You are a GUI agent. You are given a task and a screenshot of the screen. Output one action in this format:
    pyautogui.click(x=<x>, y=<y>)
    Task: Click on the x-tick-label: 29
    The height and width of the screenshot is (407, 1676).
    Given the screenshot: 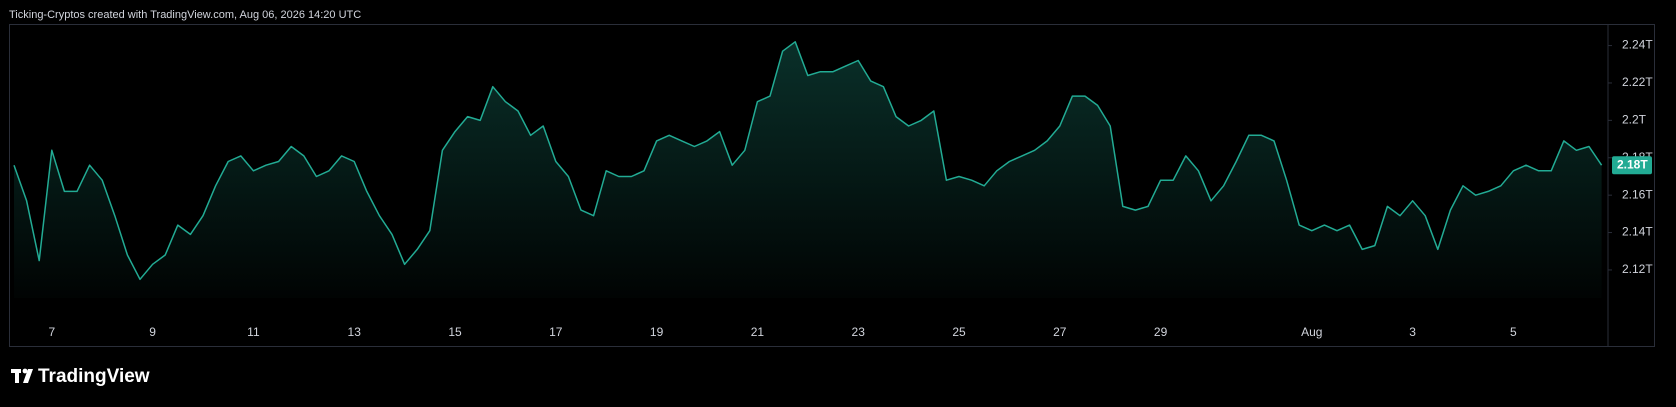 What is the action you would take?
    pyautogui.click(x=1161, y=332)
    